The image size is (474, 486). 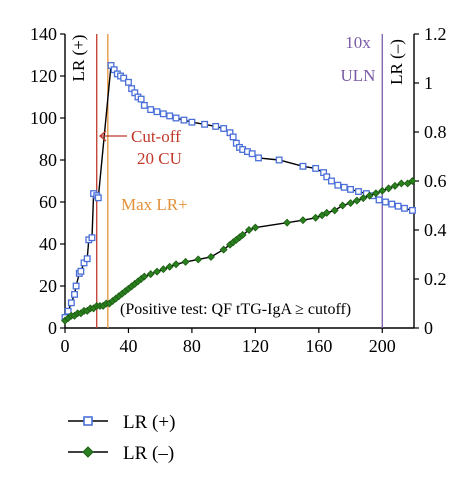 What do you see at coordinates (88, 421) in the screenshot?
I see `legend-marker-square` at bounding box center [88, 421].